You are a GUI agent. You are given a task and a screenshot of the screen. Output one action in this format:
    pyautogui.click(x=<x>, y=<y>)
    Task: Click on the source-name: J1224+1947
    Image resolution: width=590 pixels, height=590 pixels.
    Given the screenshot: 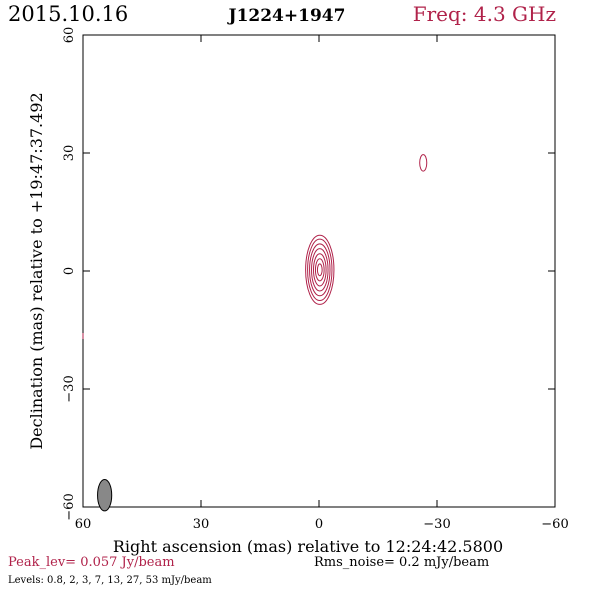 What is the action you would take?
    pyautogui.click(x=286, y=16)
    